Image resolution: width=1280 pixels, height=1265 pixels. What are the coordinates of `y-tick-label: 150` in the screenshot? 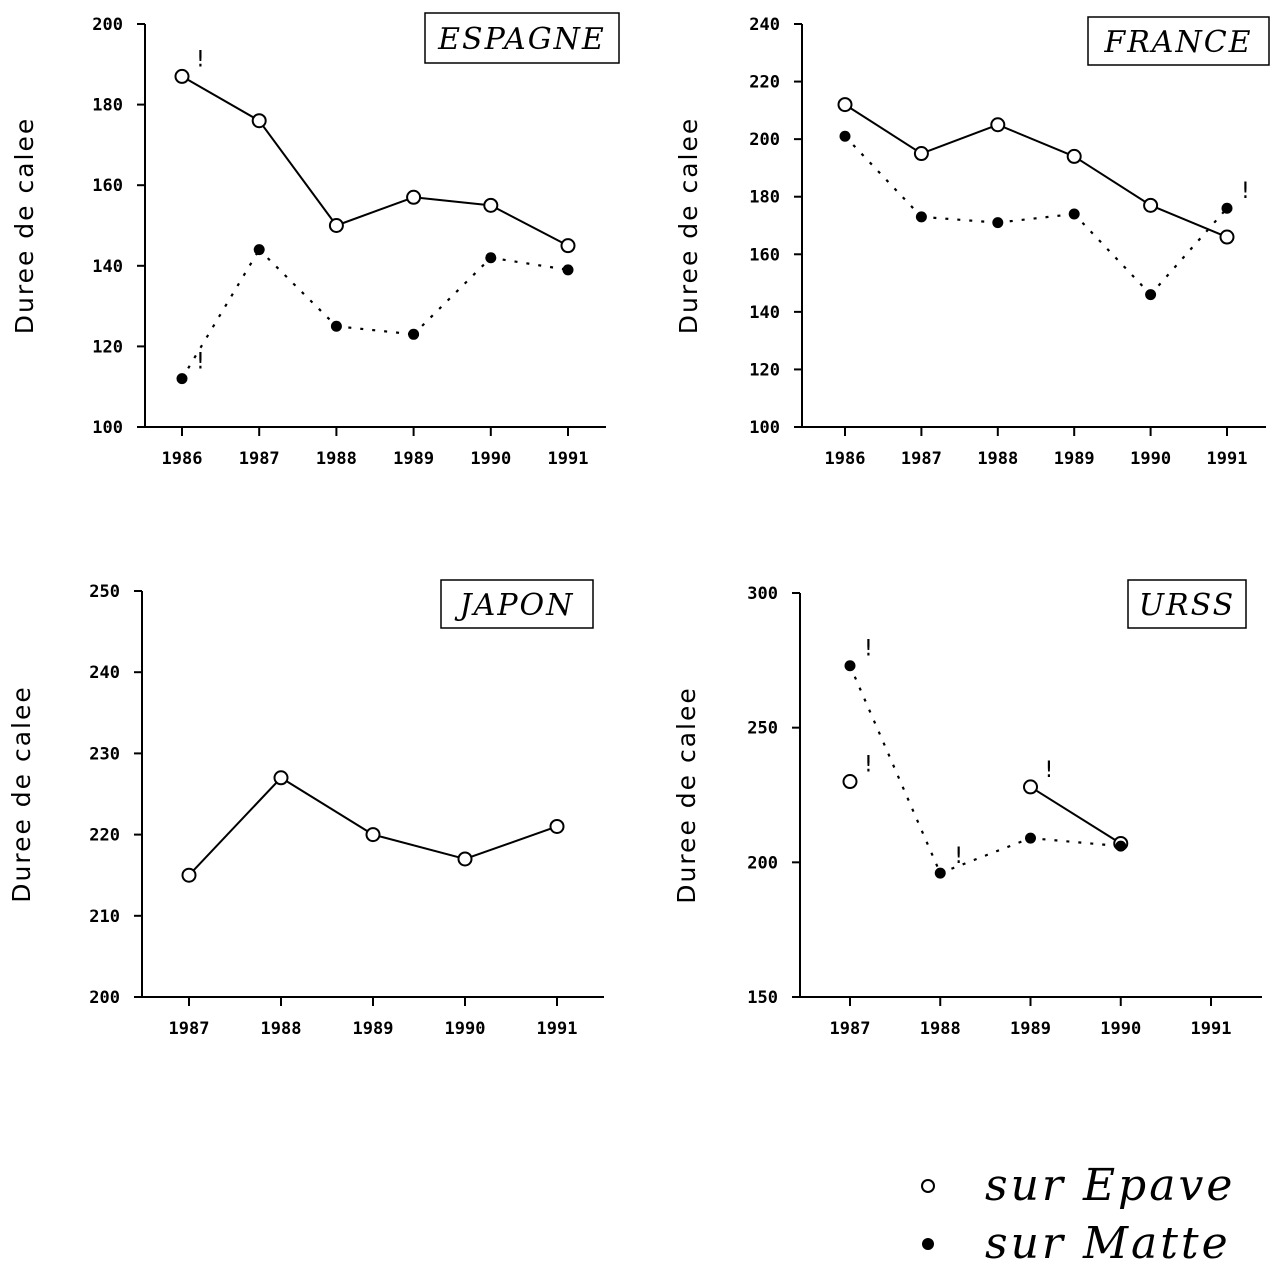 It's located at (762, 998).